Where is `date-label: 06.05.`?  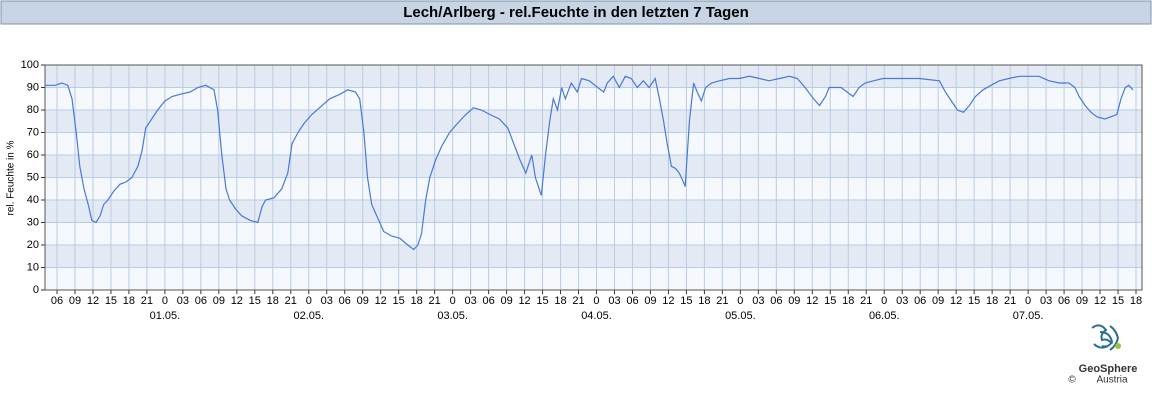
date-label: 06.05. is located at coordinates (884, 316).